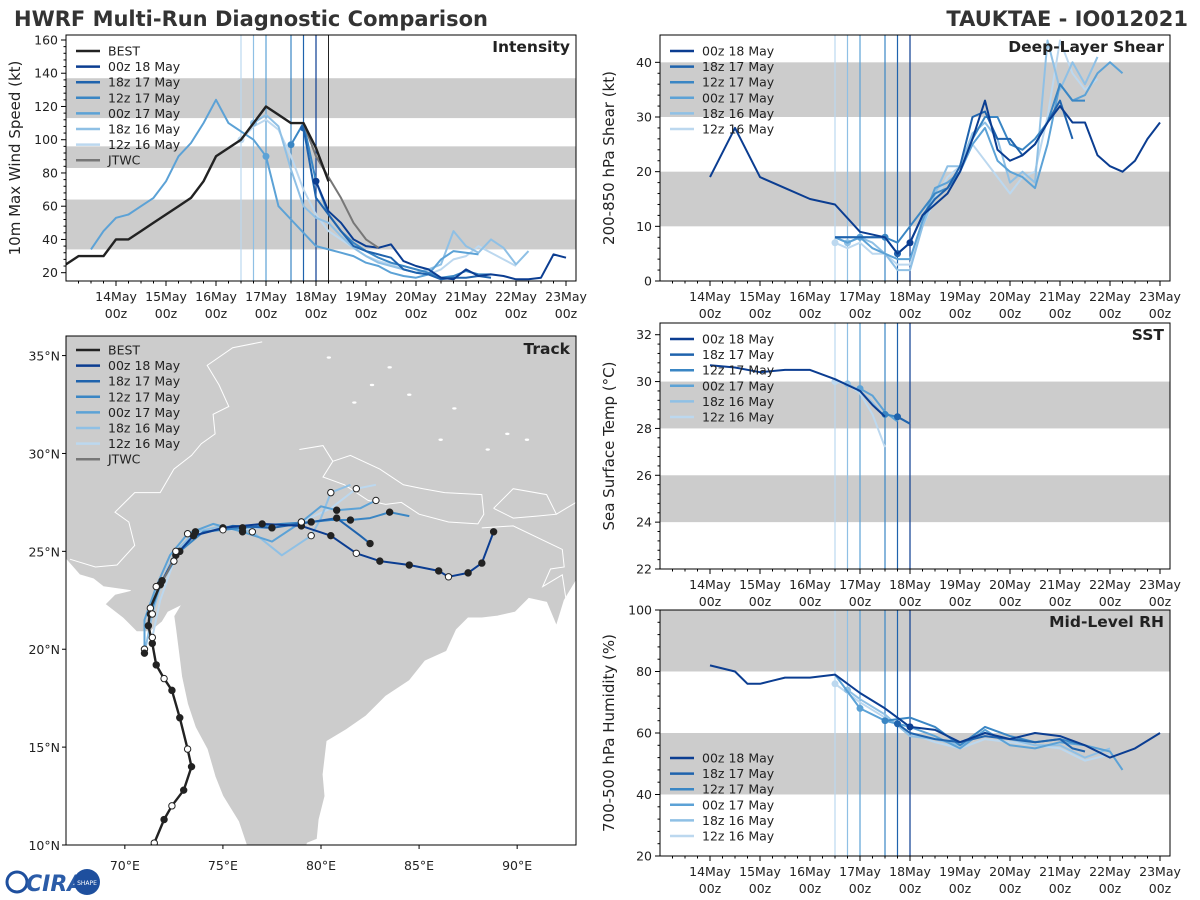 The width and height of the screenshot is (1200, 900). What do you see at coordinates (910, 584) in the screenshot?
I see `sst-xtick-day: 18May` at bounding box center [910, 584].